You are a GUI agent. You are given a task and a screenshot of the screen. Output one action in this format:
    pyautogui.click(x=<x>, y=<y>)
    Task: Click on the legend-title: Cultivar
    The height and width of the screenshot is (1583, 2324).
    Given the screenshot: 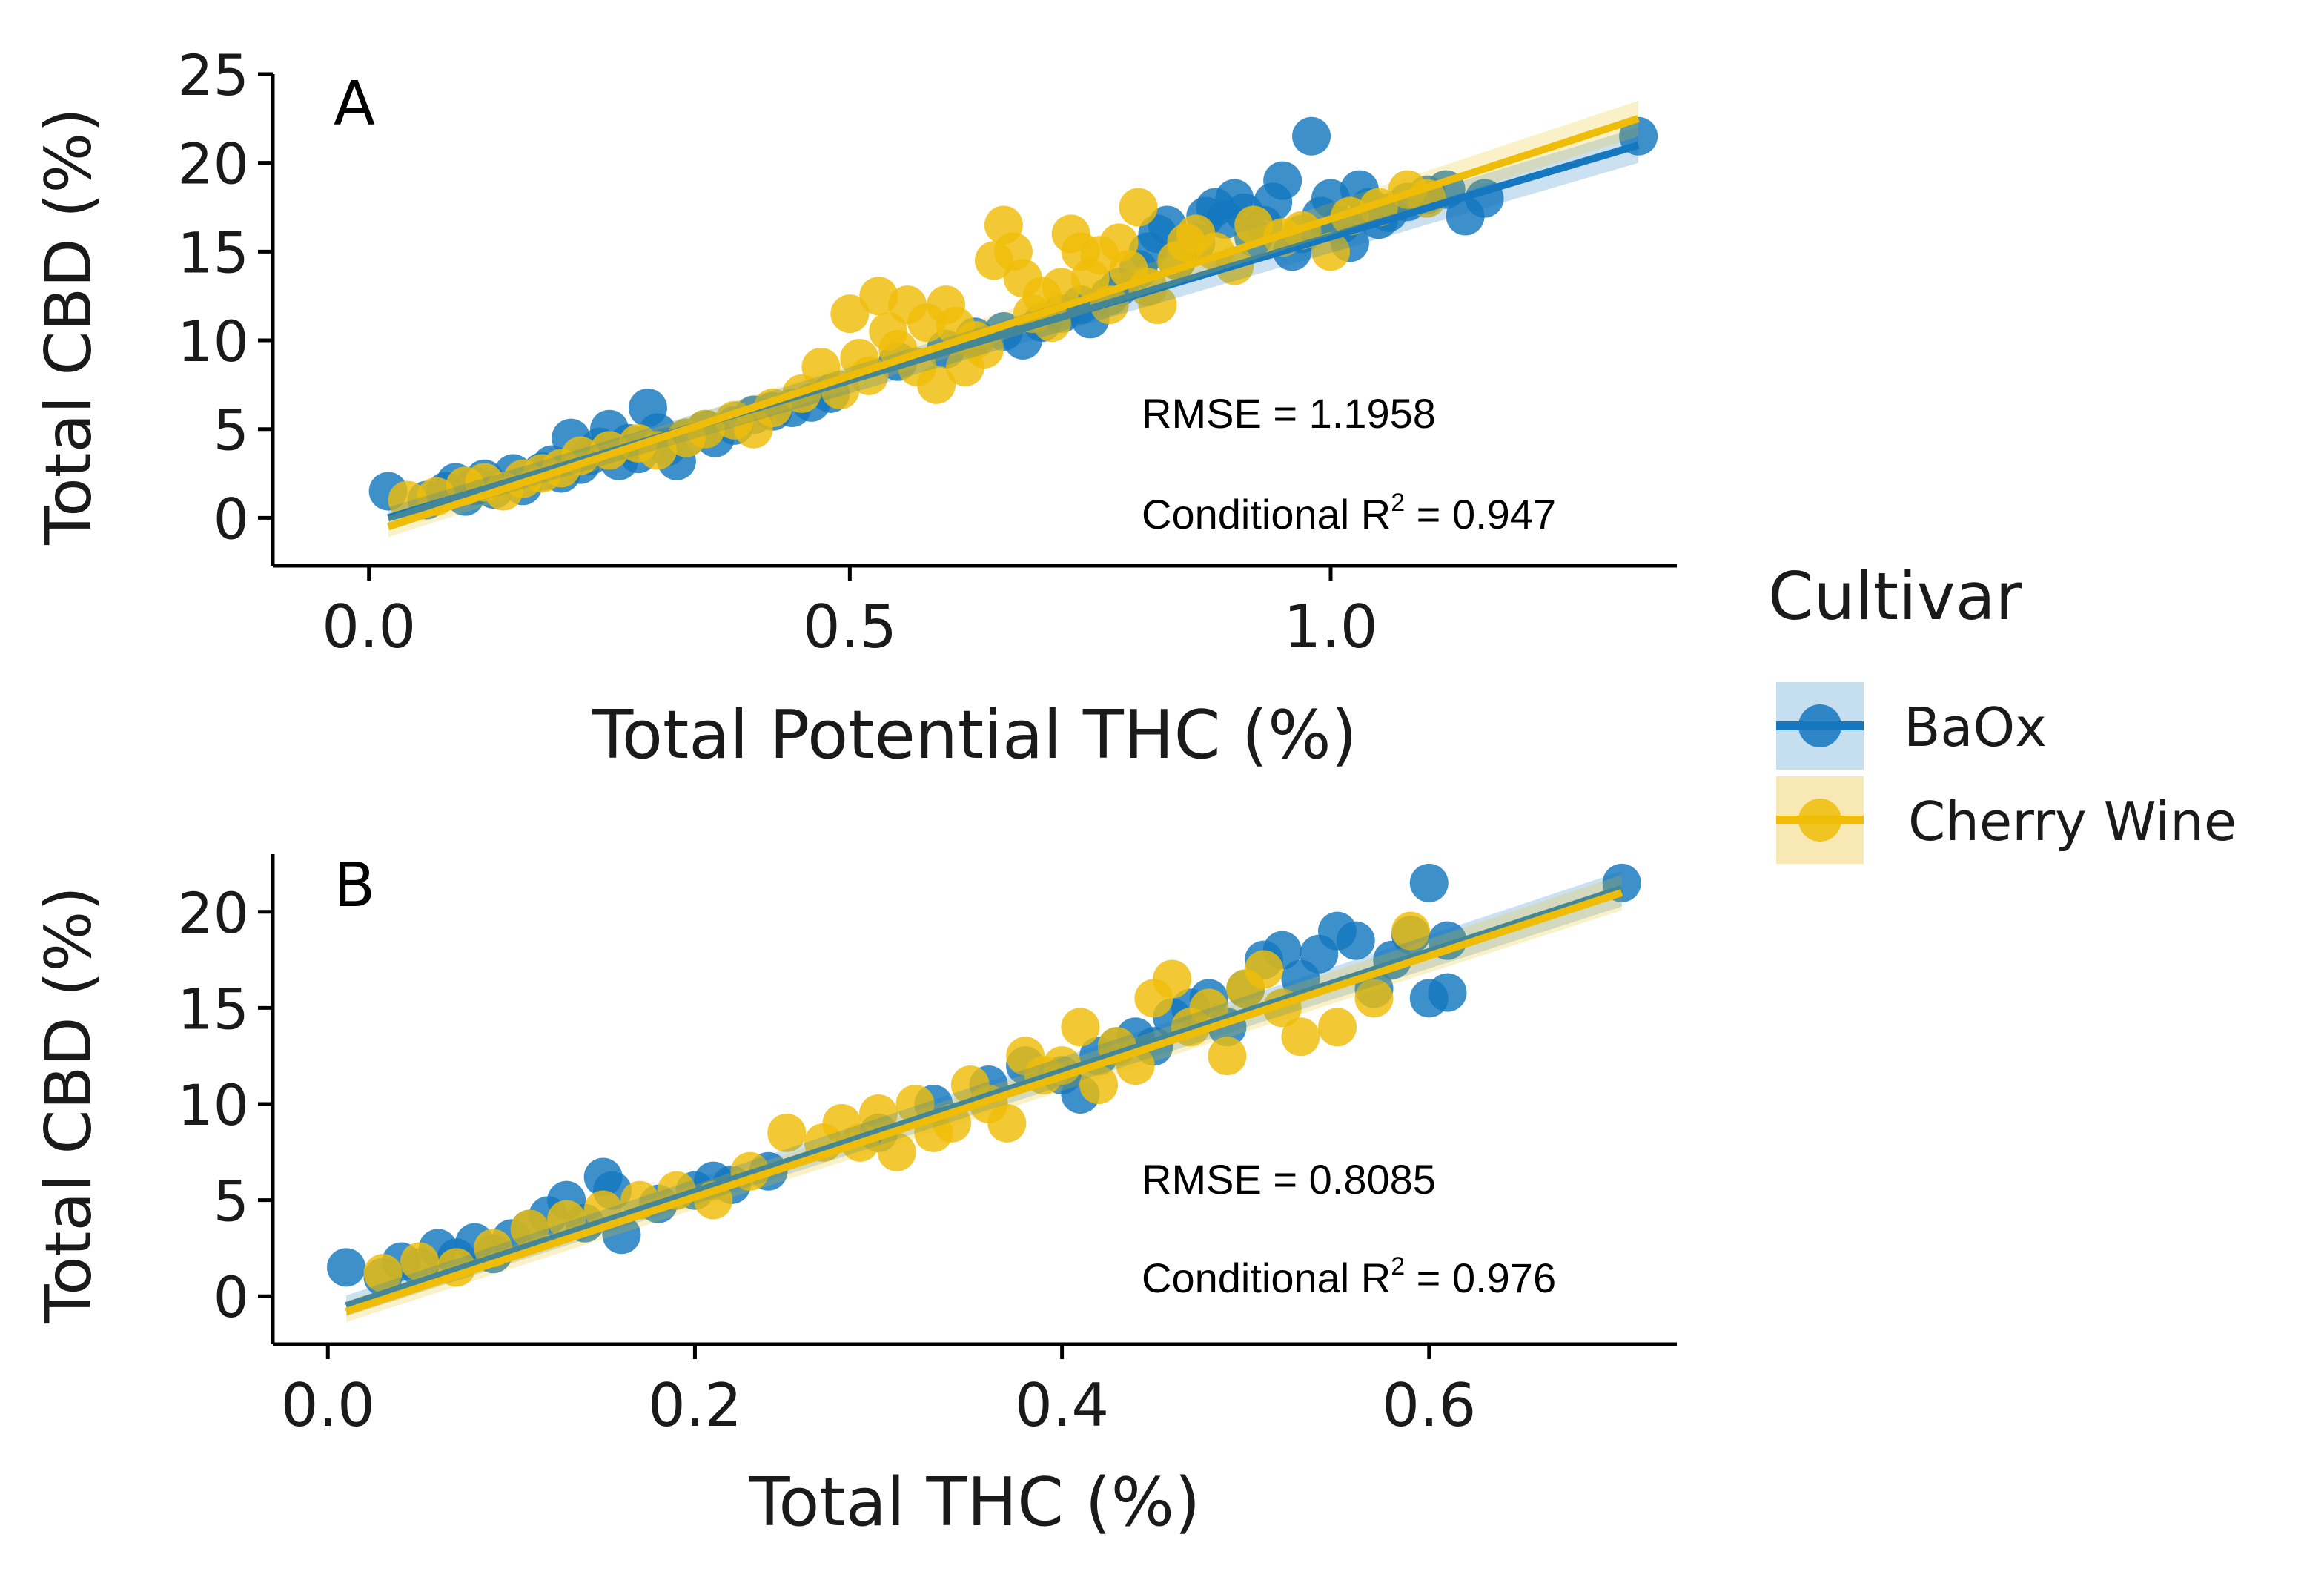 What is the action you would take?
    pyautogui.click(x=1895, y=596)
    